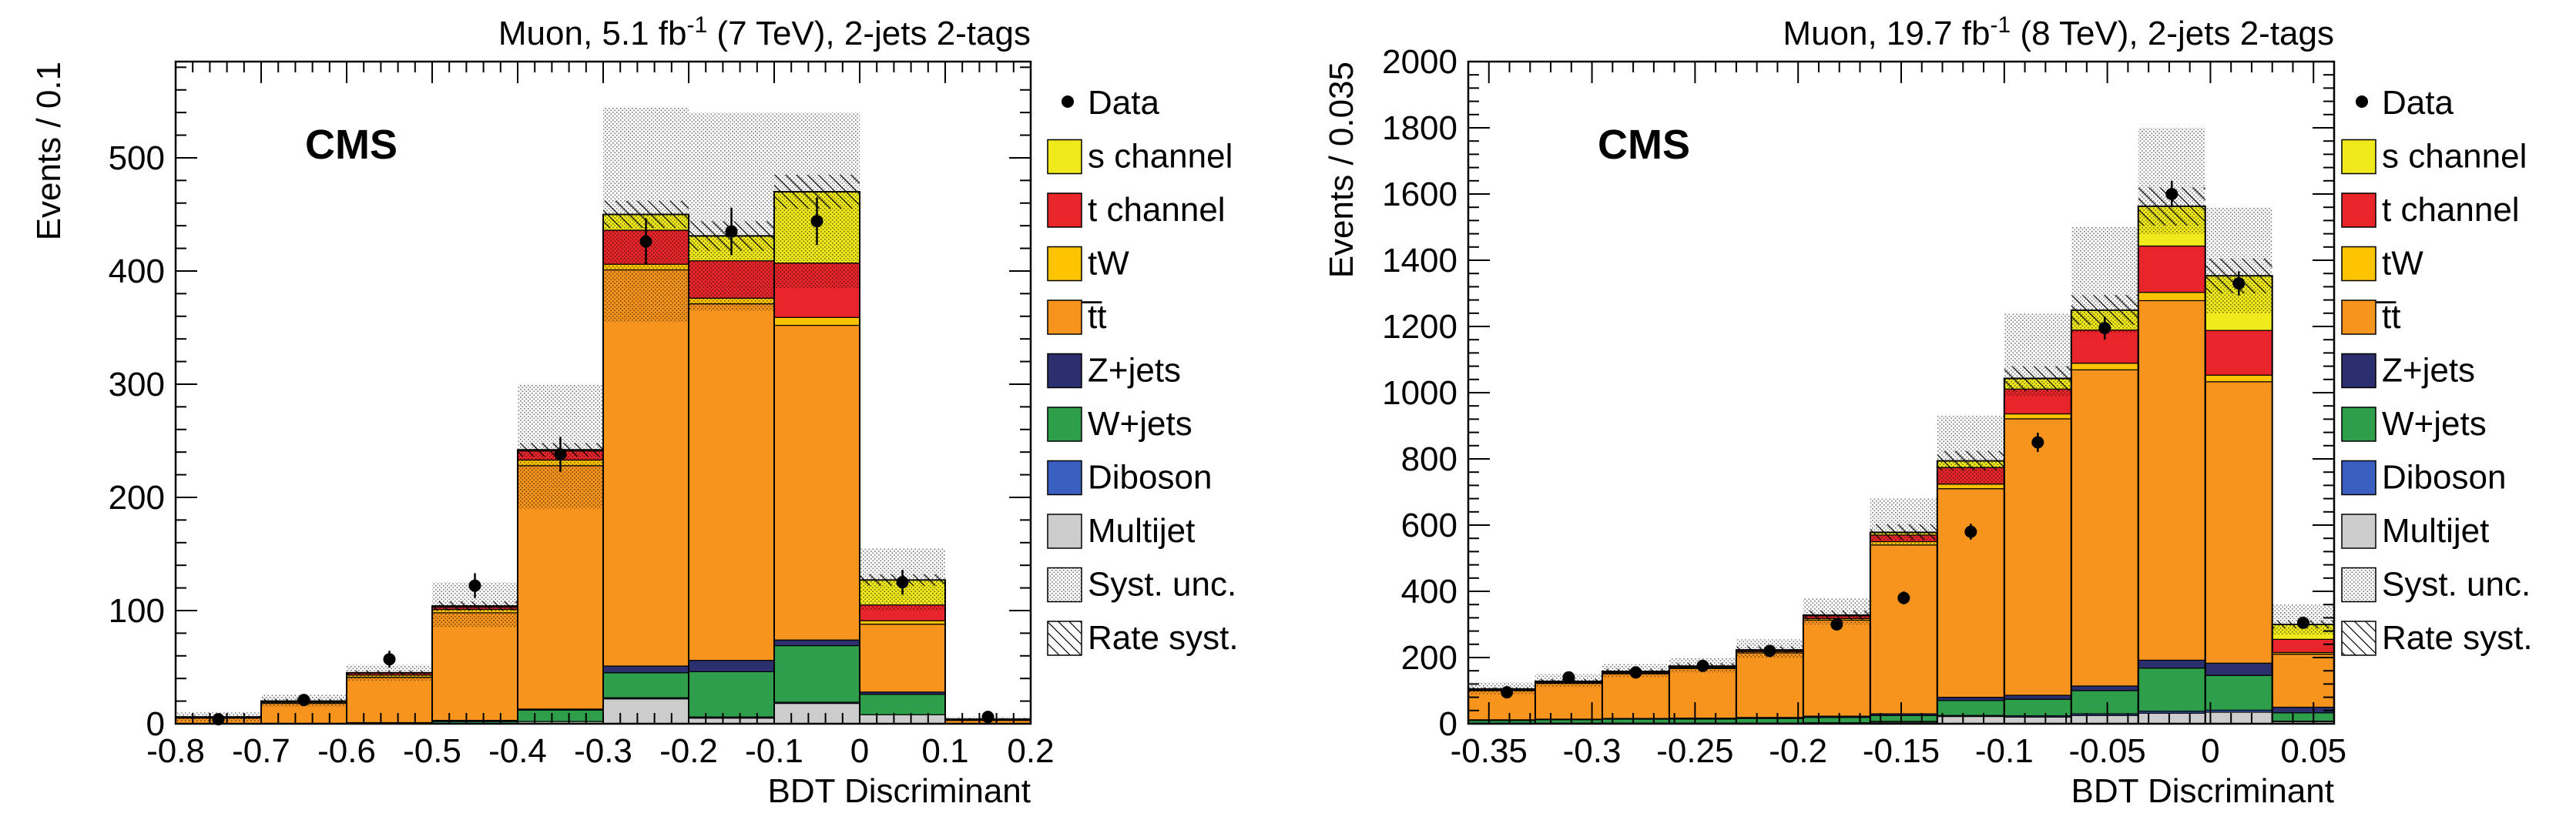 The width and height of the screenshot is (2576, 830). I want to click on legend-swatch-tw, so click(1064, 264).